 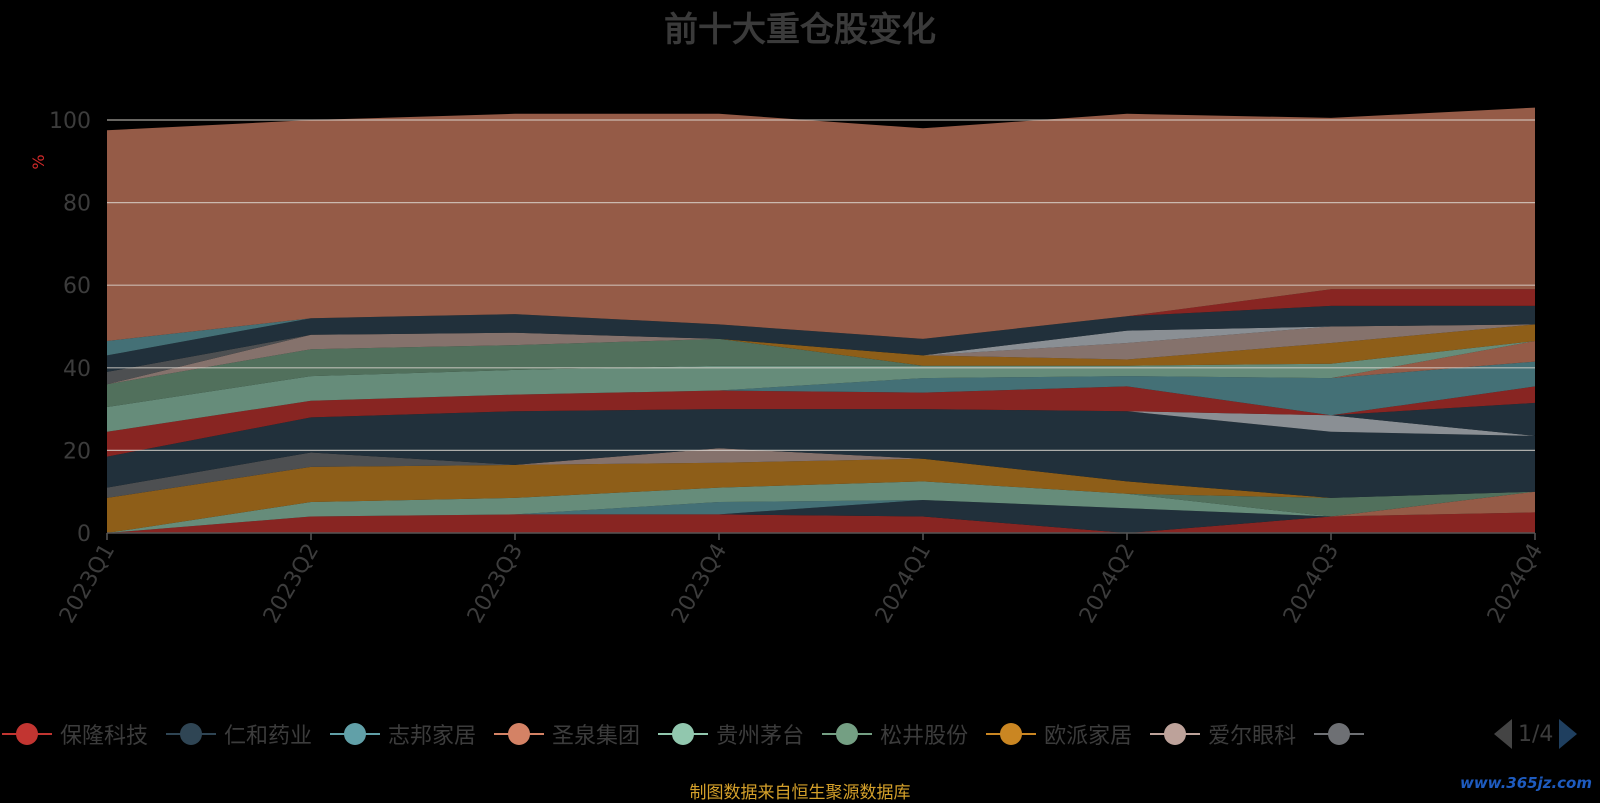 What do you see at coordinates (924, 736) in the screenshot?
I see `legend-label: 松井股份` at bounding box center [924, 736].